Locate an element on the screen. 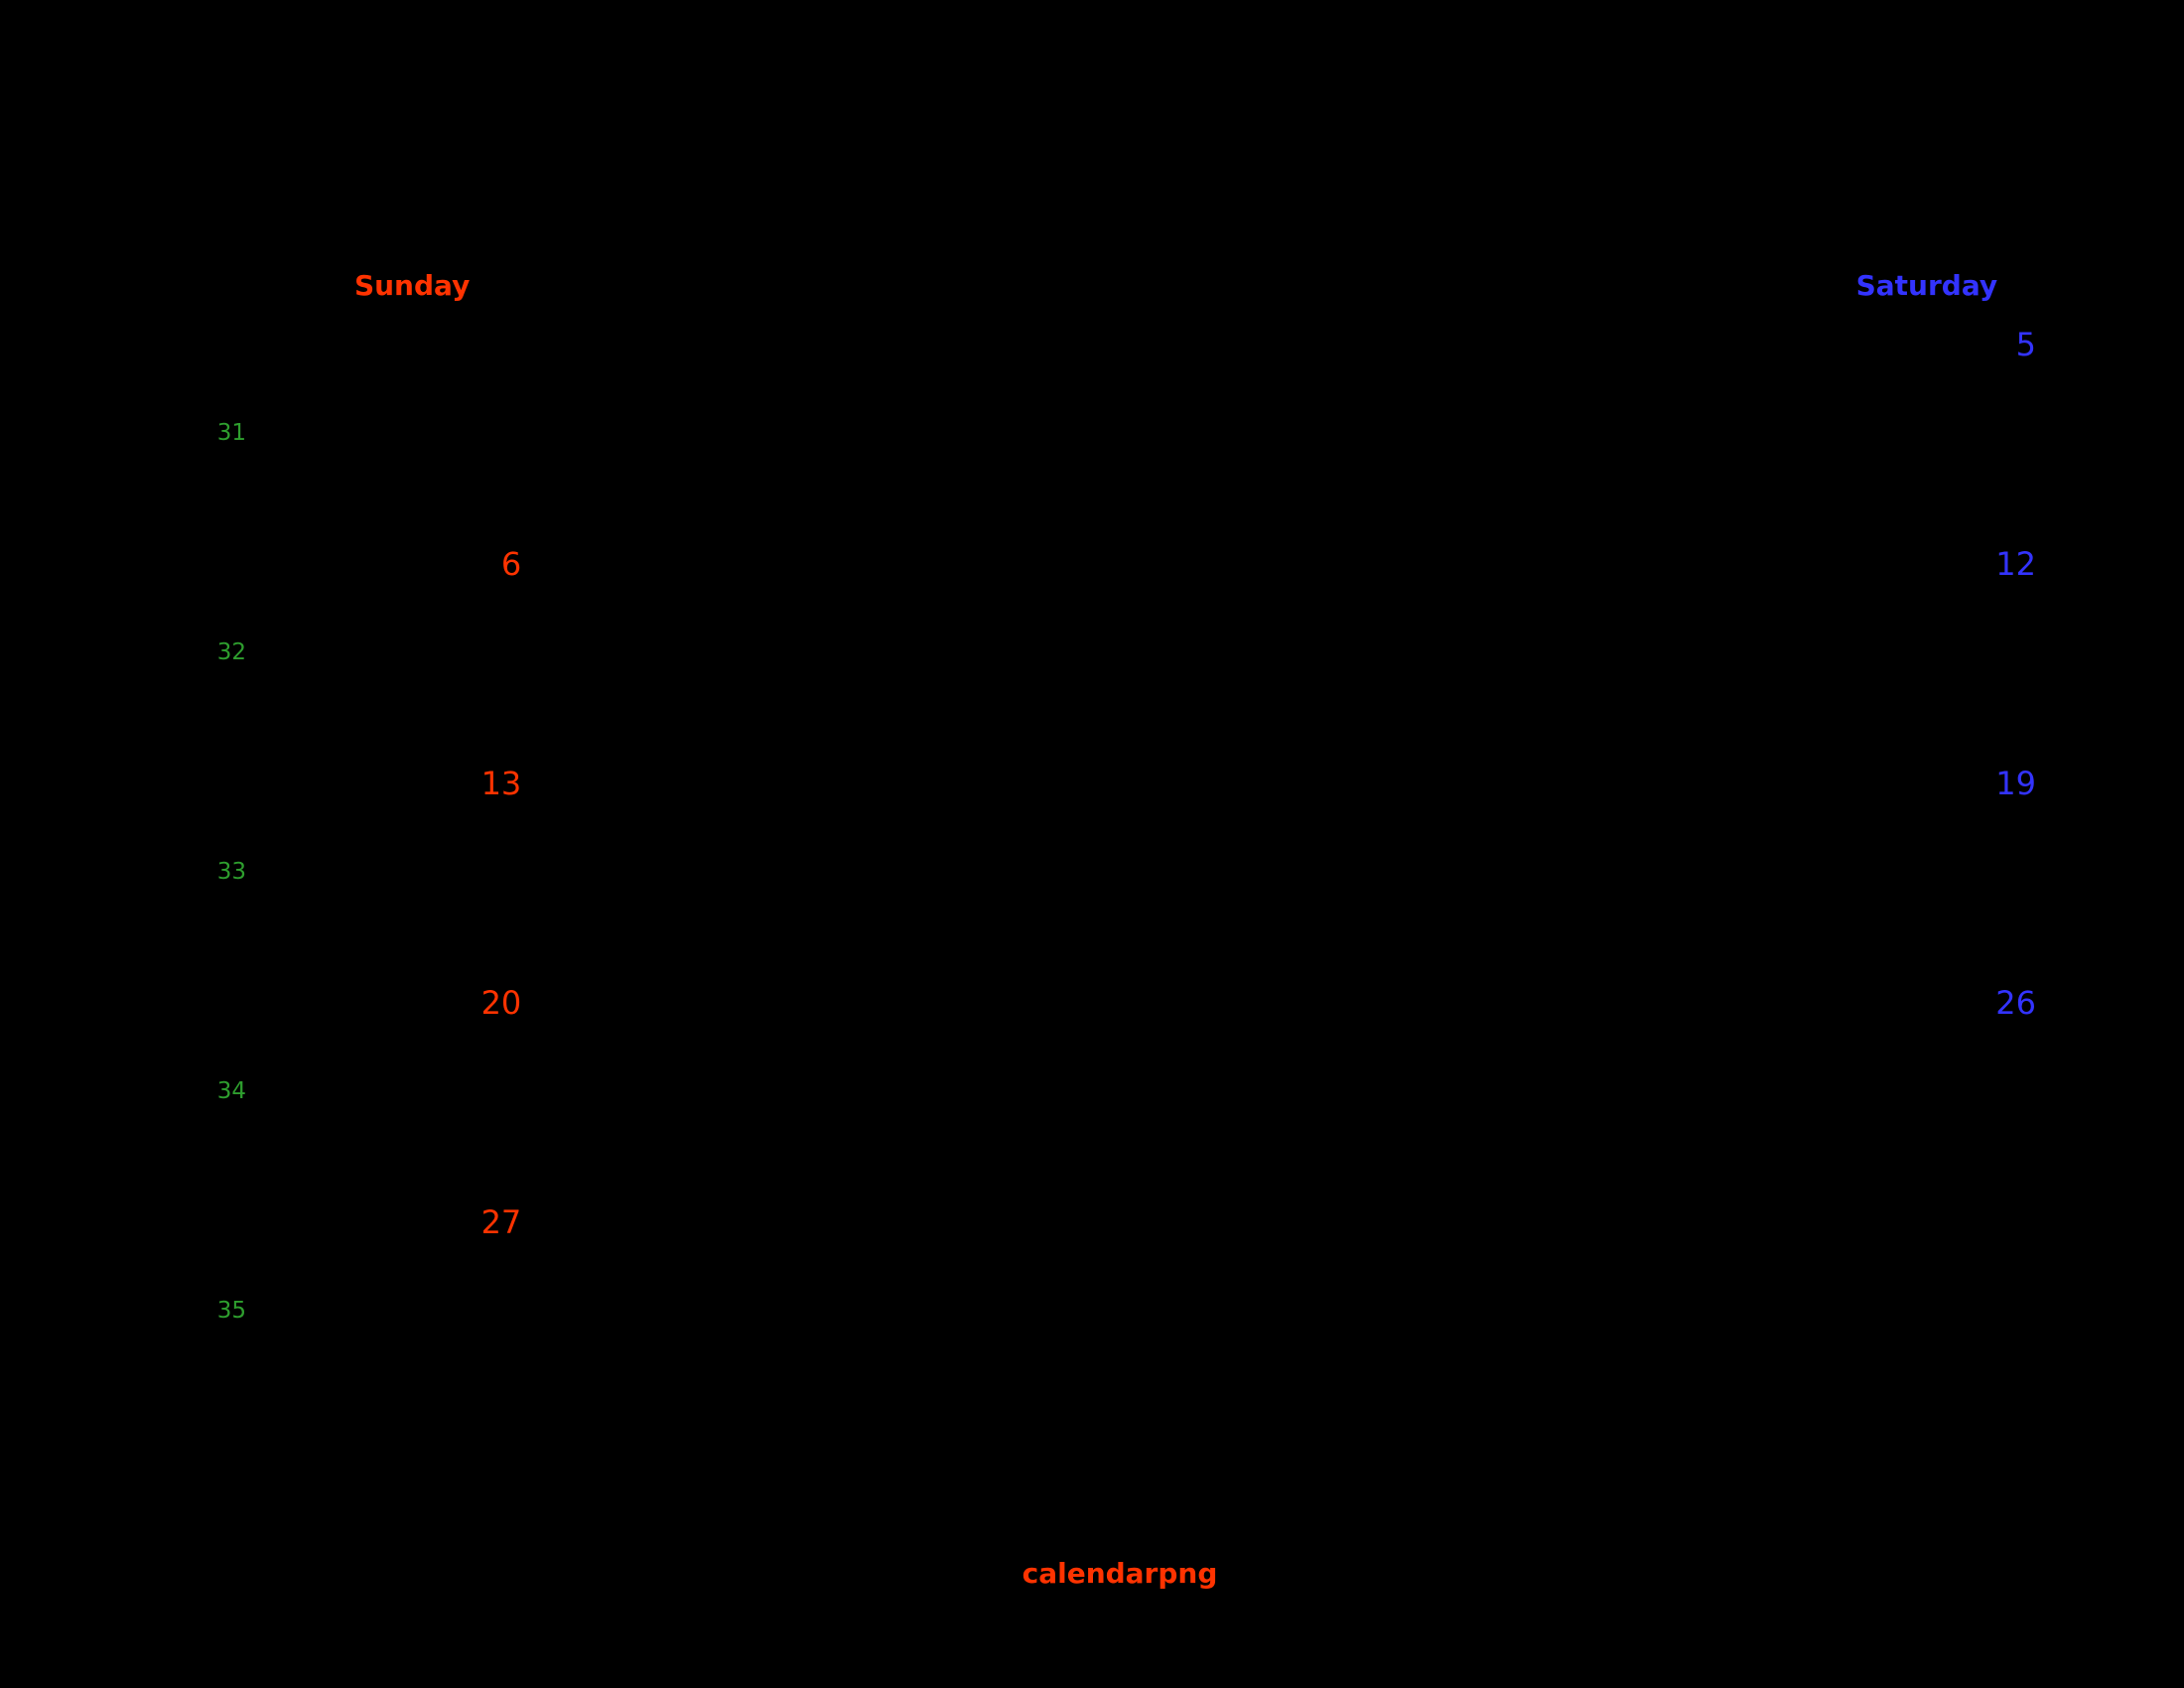  week-row: 31 5 is located at coordinates (1135, 432).